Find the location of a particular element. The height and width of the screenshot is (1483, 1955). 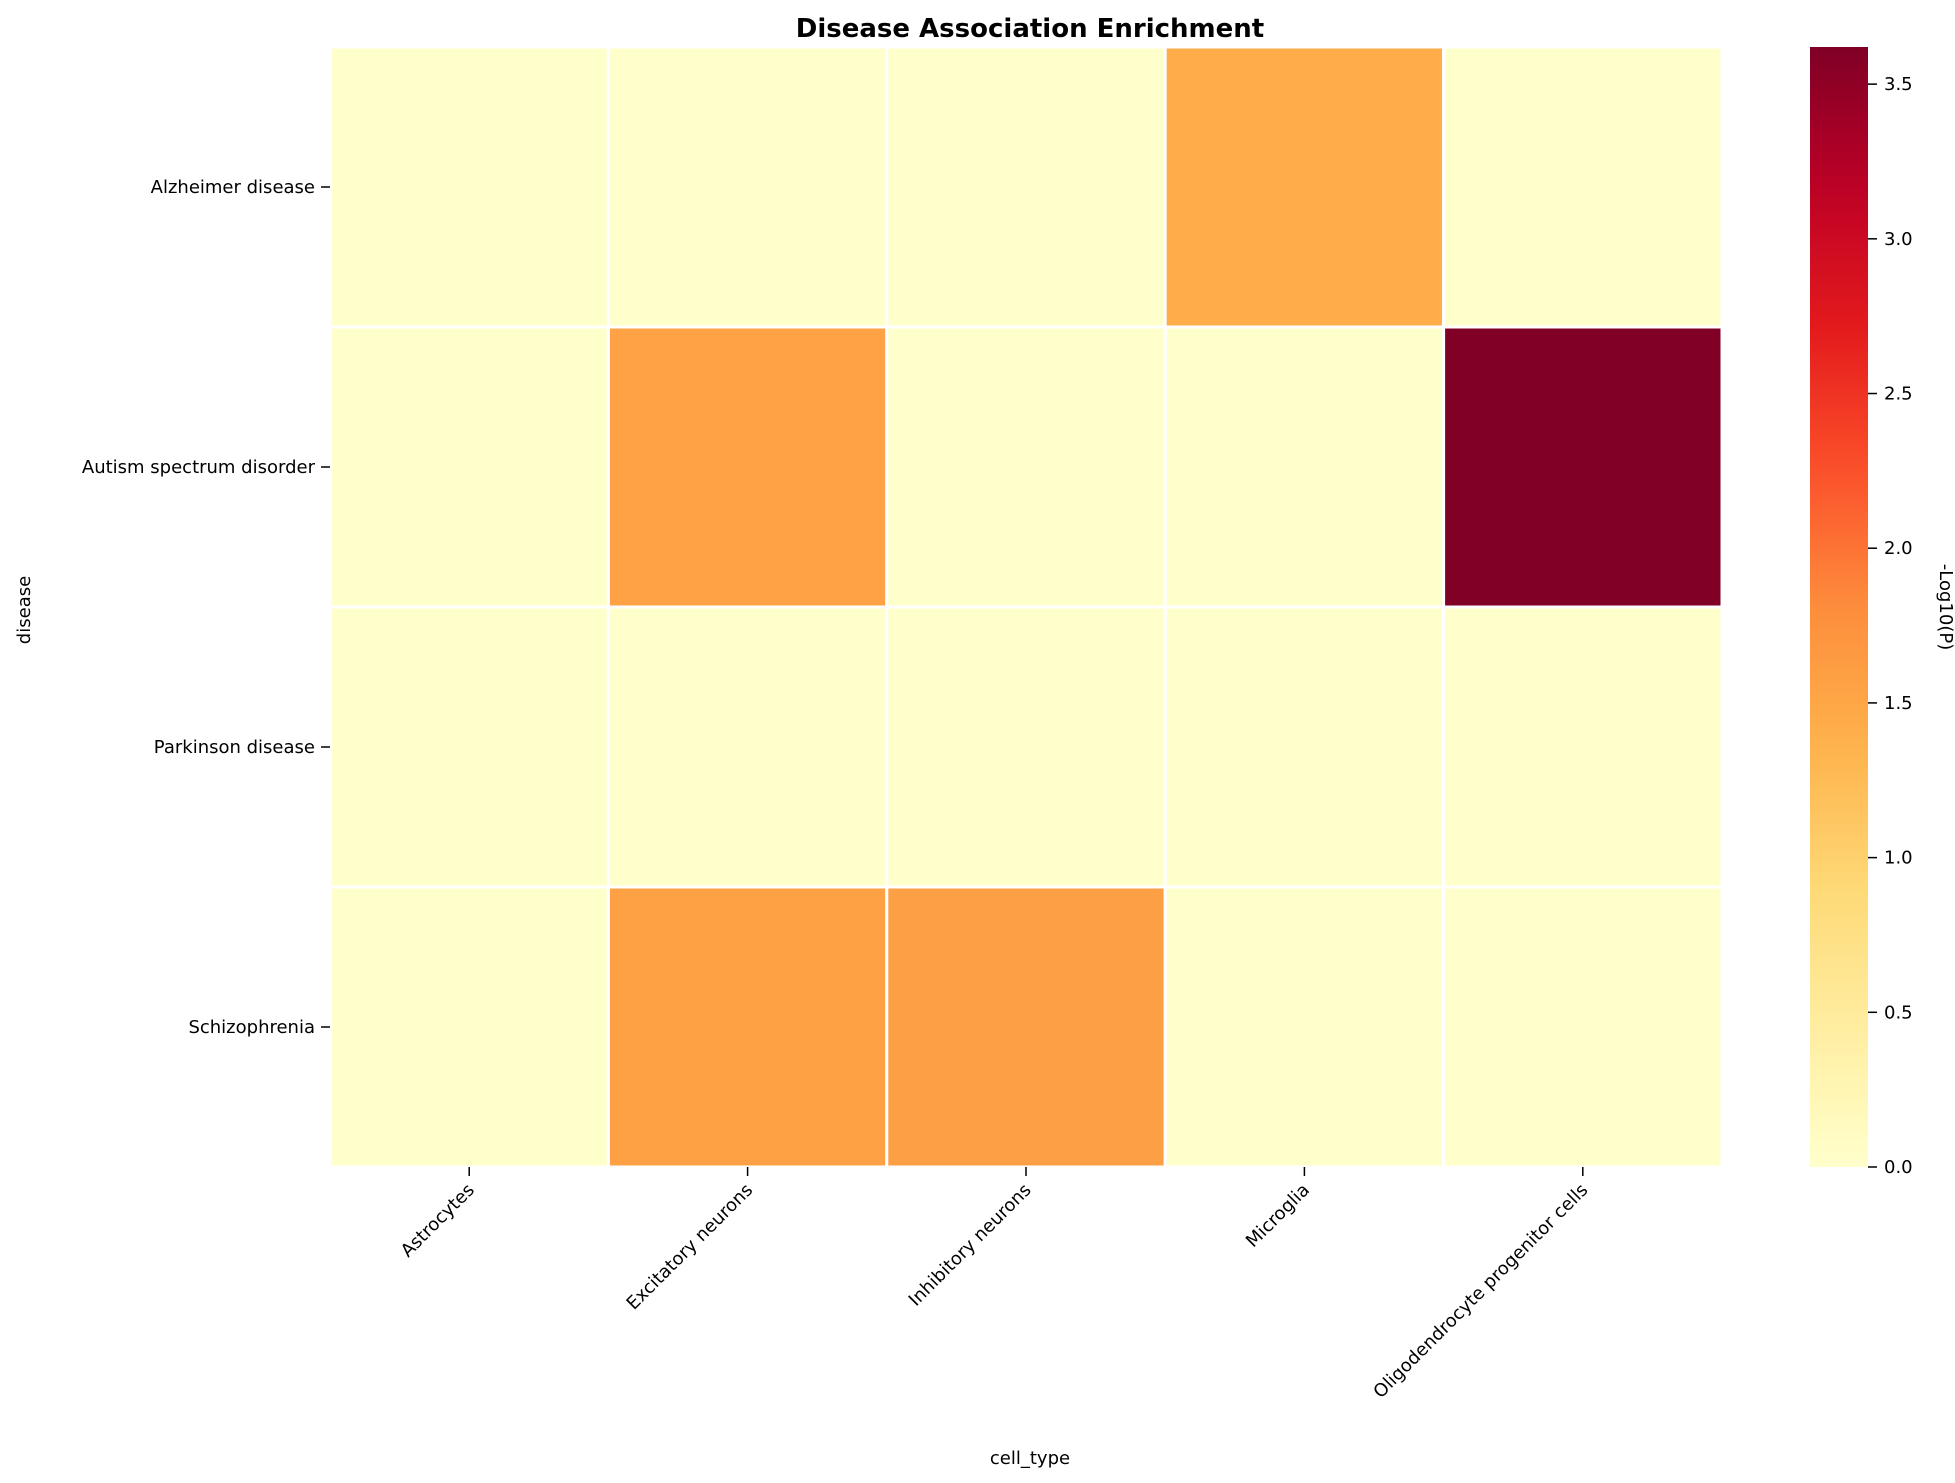

x-tick-label: Oligodendrocyte progenitor cells is located at coordinates (1480, 1291).